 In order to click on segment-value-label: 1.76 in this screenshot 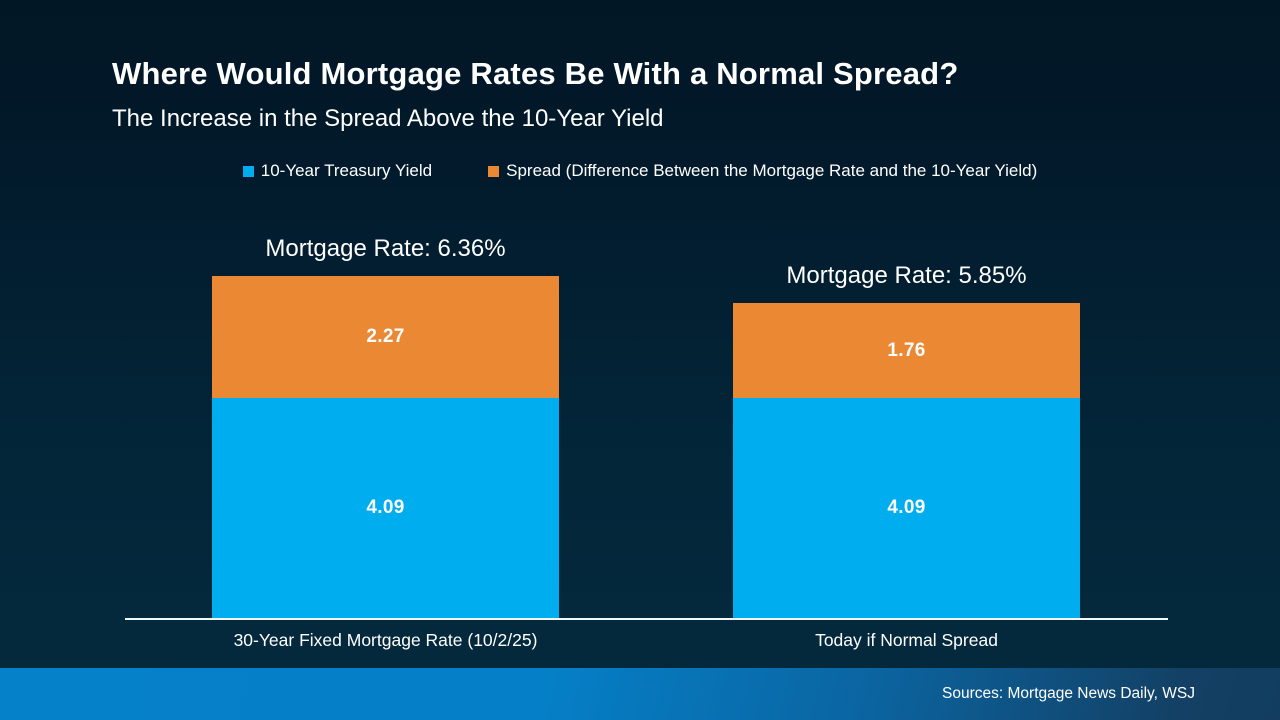, I will do `click(906, 350)`.